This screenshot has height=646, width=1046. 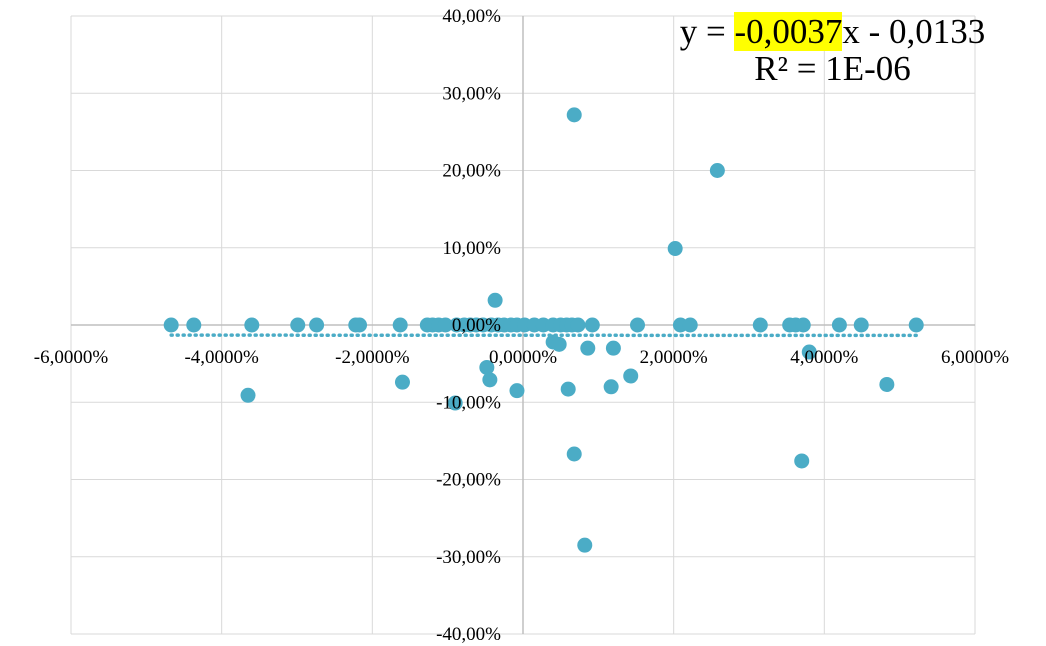 I want to click on trendline-equation: y = -0,0037x - 0,0133, so click(x=832, y=31).